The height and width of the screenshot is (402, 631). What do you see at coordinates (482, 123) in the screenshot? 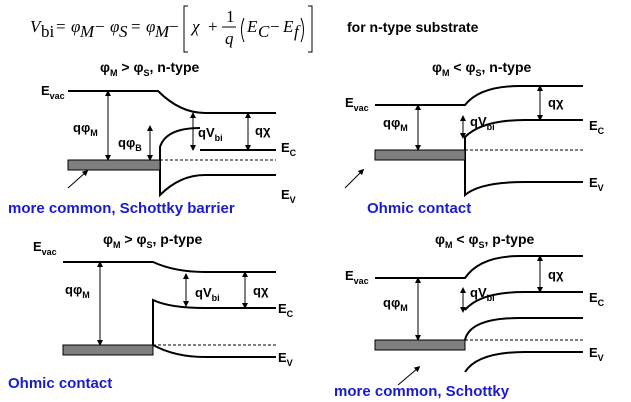
I see `tr-qvbi-label: qVbi` at bounding box center [482, 123].